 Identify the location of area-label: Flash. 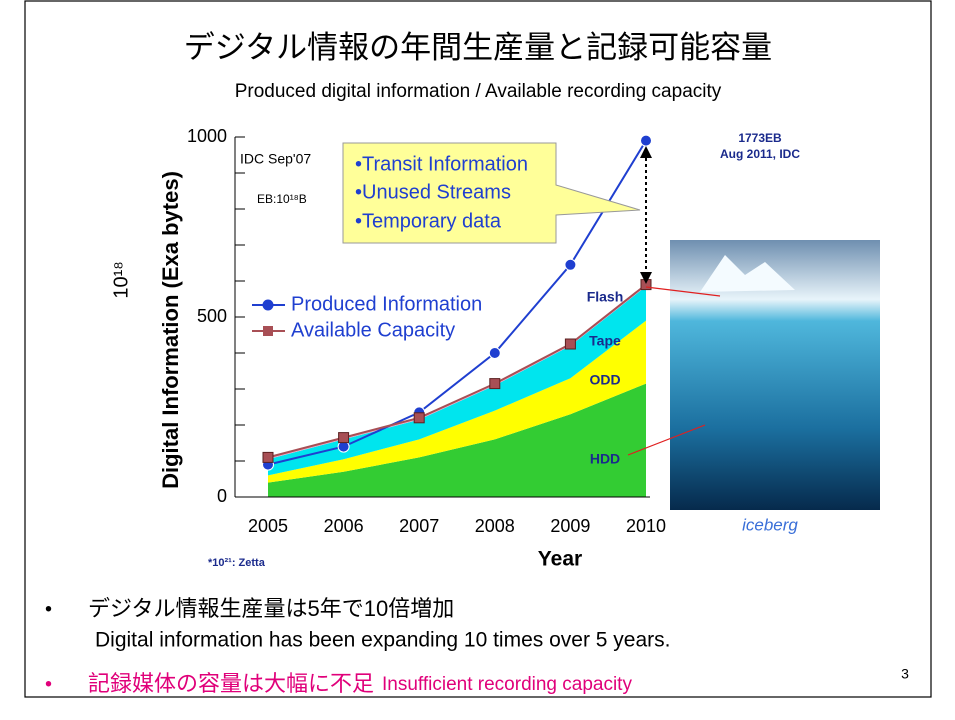
(605, 297).